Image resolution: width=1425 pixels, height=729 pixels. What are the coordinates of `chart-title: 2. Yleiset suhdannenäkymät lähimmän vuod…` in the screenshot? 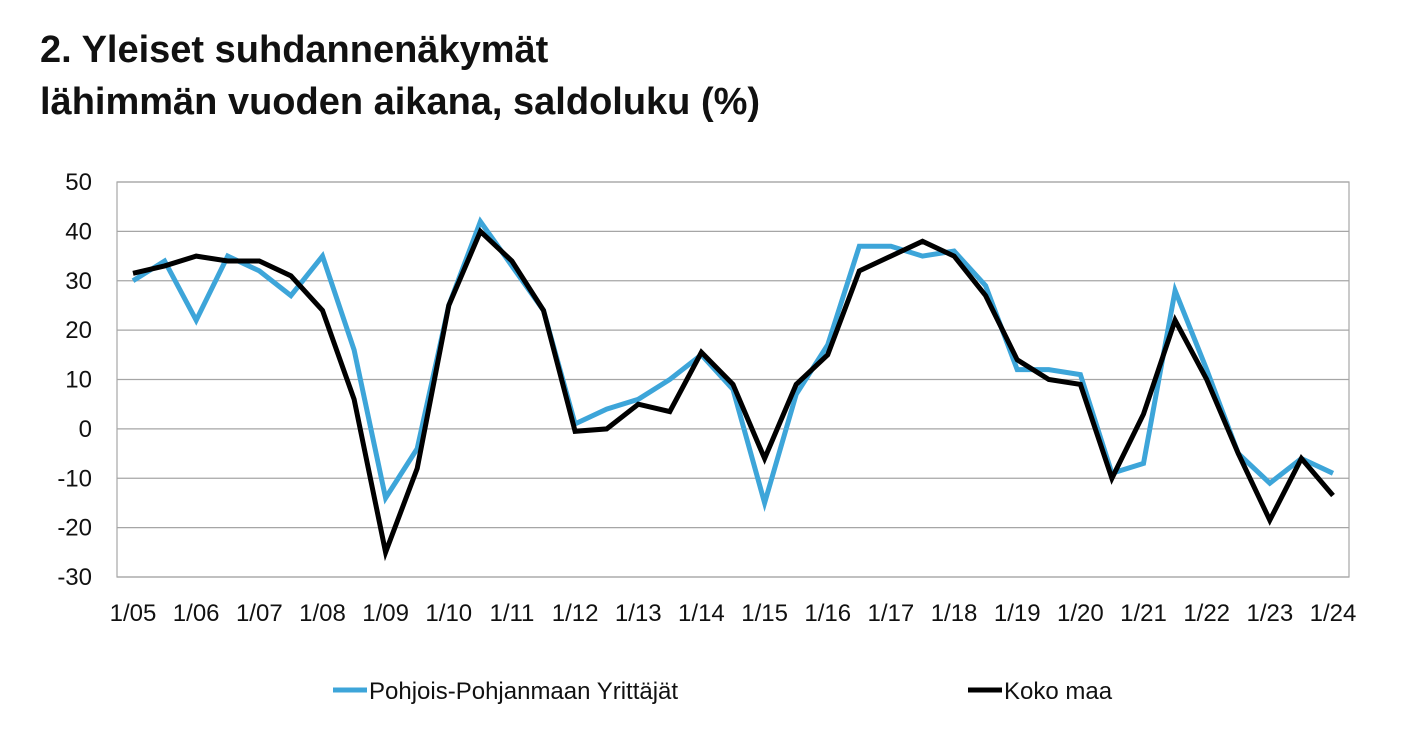 It's located at (400, 76).